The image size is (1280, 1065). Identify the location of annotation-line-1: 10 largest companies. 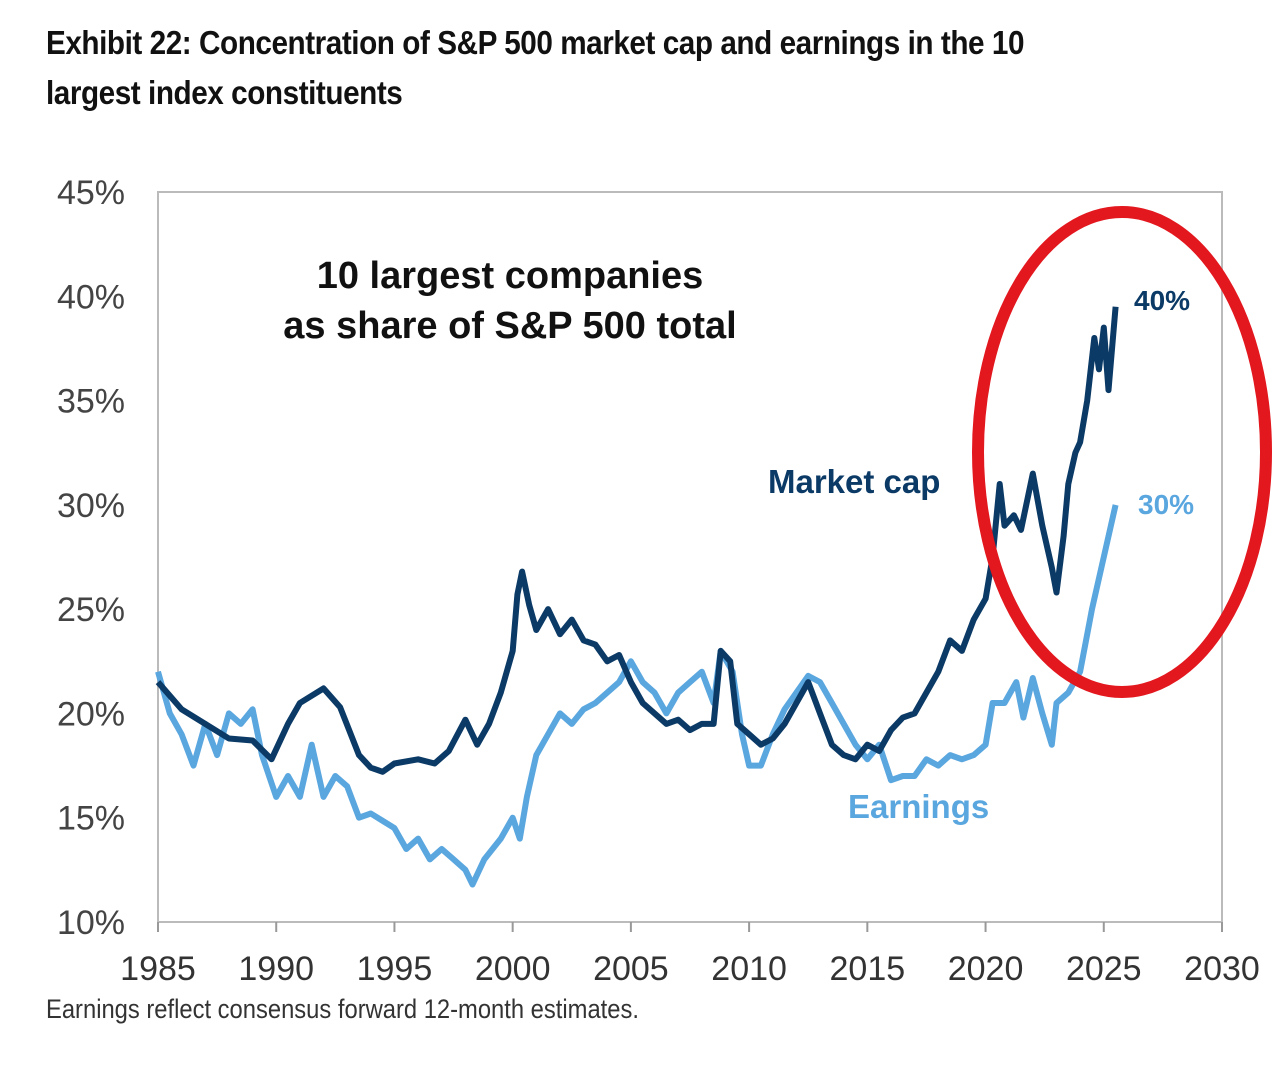
(510, 276).